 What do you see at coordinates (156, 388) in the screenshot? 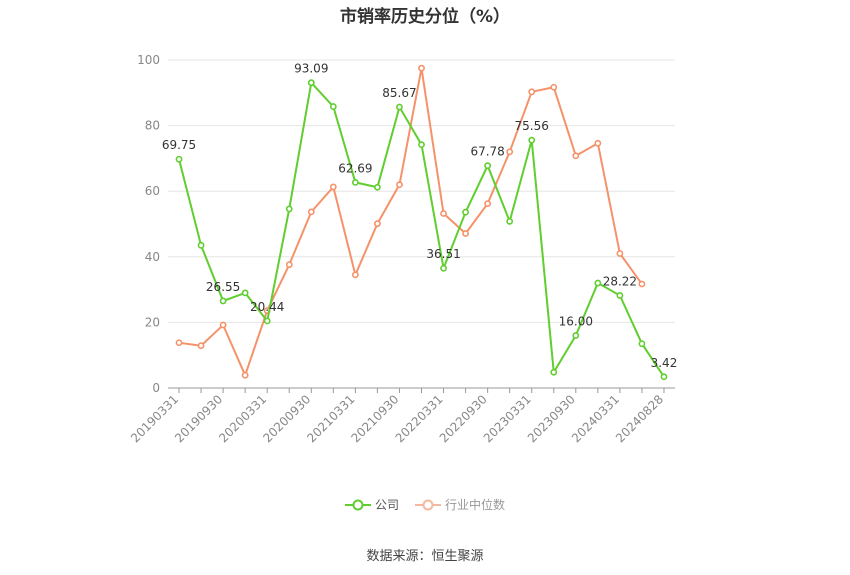
I see `y-tick-label: 0` at bounding box center [156, 388].